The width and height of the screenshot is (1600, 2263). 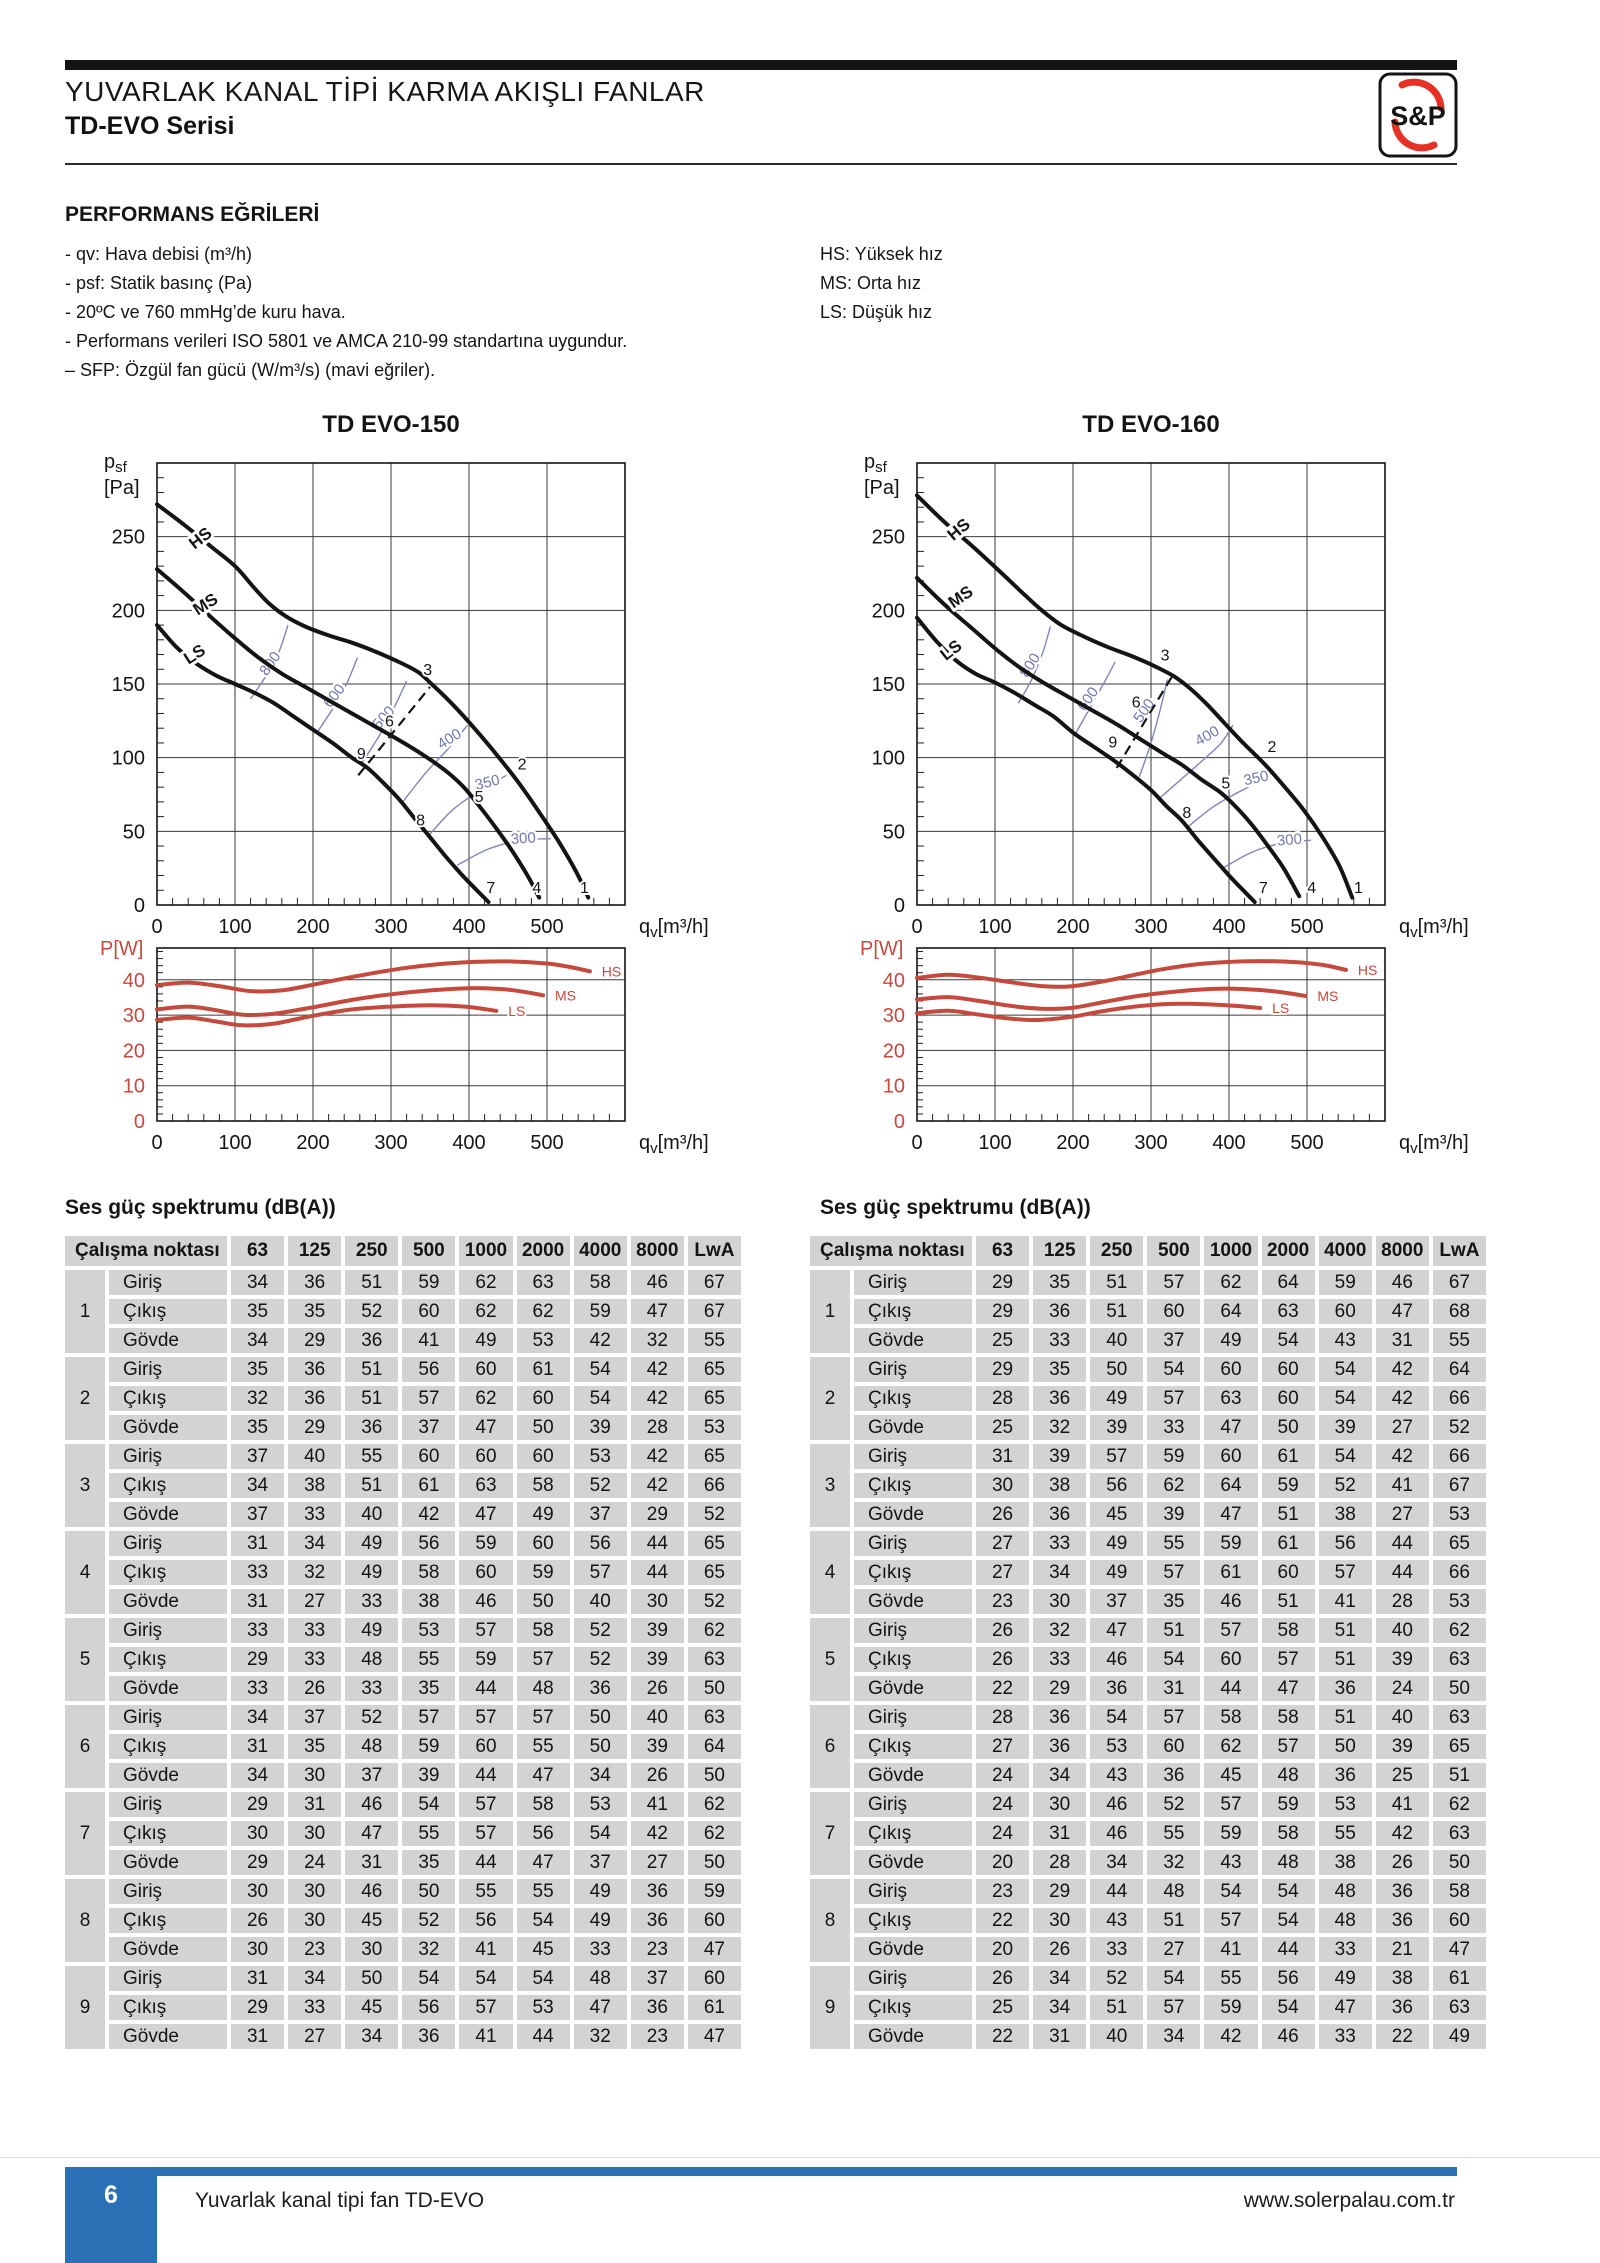 What do you see at coordinates (1459, 1978) in the screenshot?
I see `value-cell: 61` at bounding box center [1459, 1978].